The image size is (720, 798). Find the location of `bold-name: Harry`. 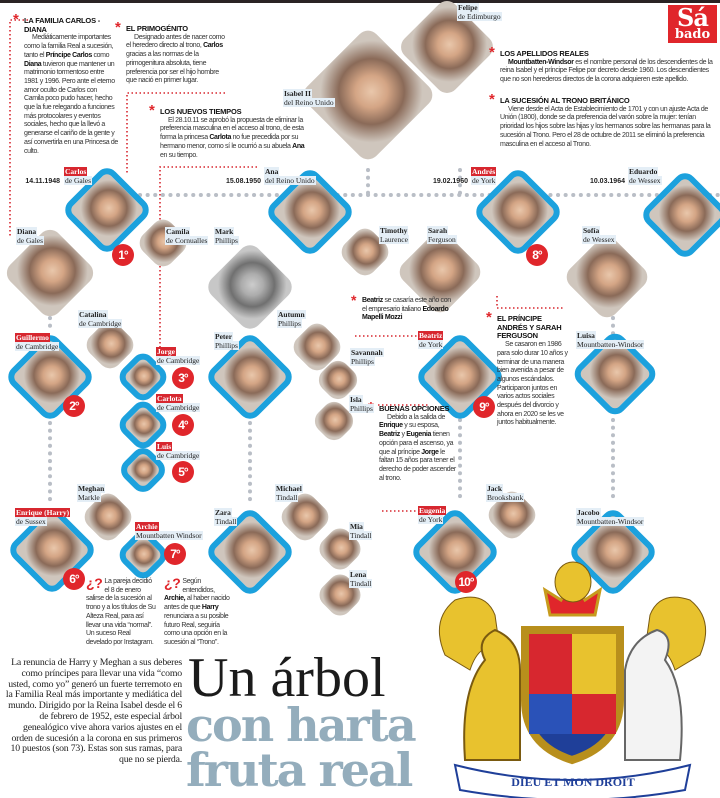

bold-name: Harry is located at coordinates (210, 608).